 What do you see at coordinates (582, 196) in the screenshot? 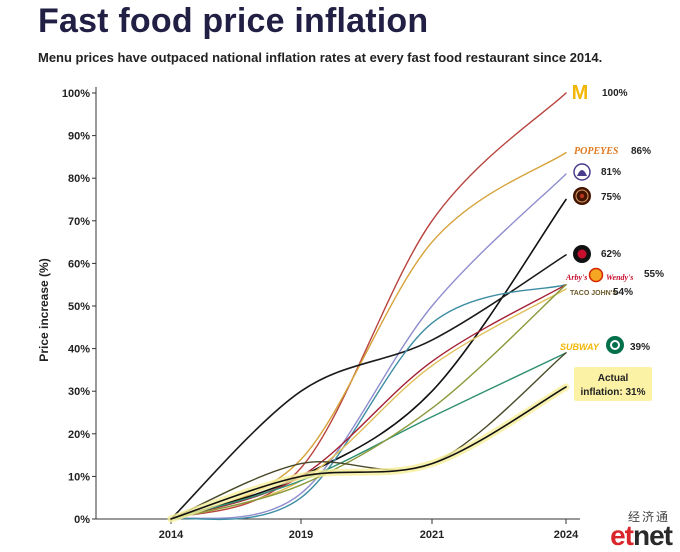
I see `chipotle-logo` at bounding box center [582, 196].